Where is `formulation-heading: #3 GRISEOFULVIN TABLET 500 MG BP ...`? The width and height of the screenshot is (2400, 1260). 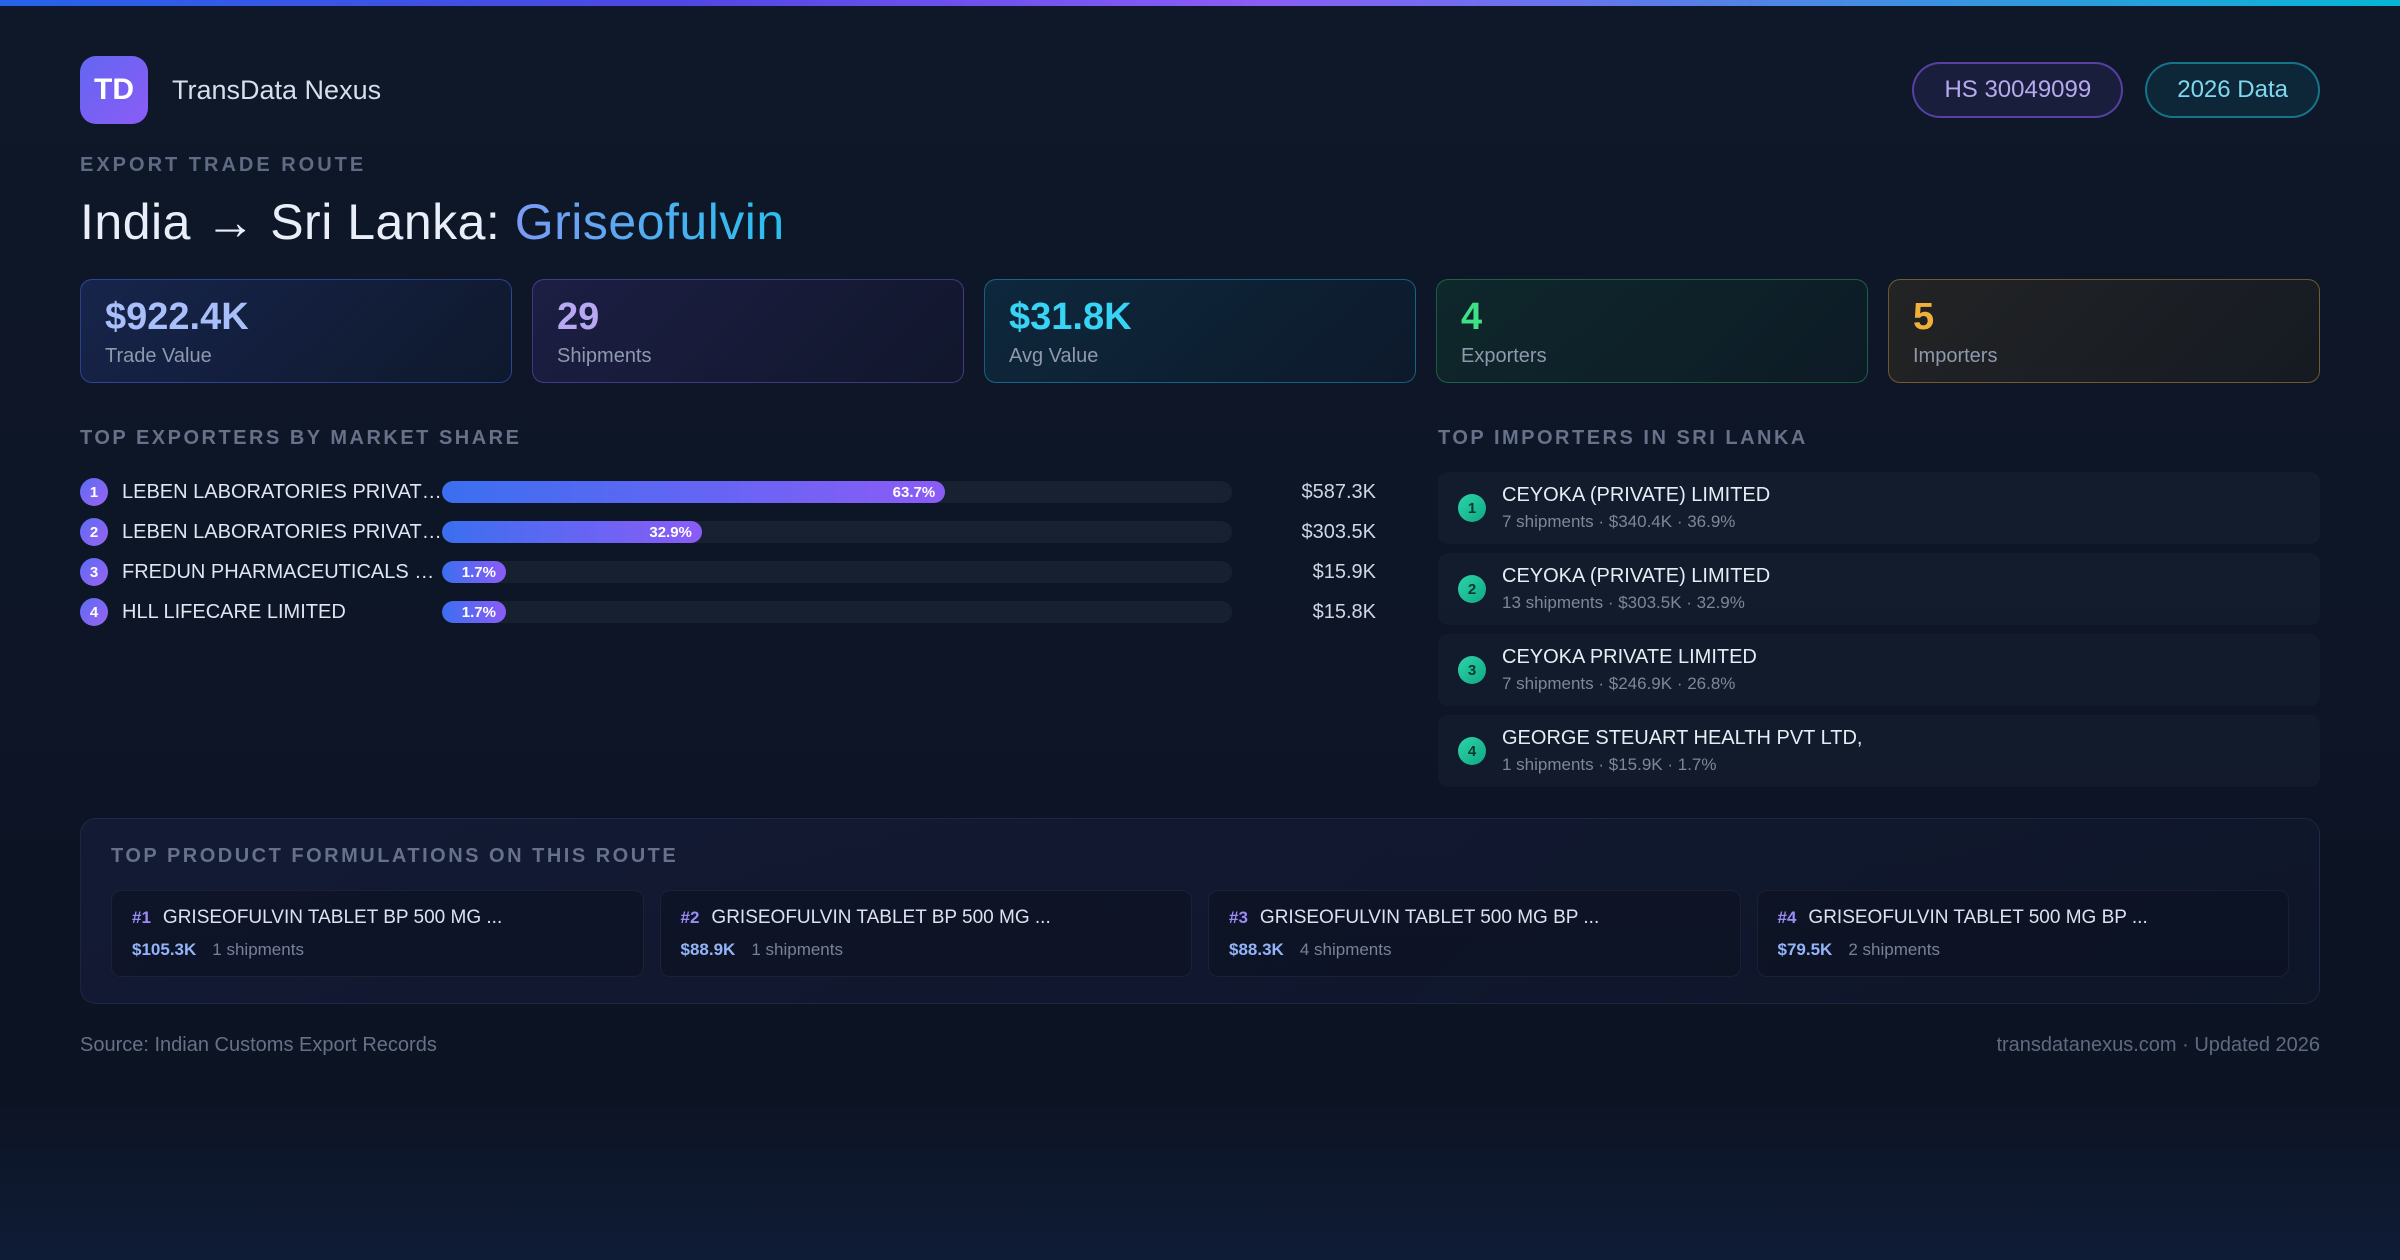 formulation-heading: #3 GRISEOFULVIN TABLET 500 MG BP ... is located at coordinates (1474, 918).